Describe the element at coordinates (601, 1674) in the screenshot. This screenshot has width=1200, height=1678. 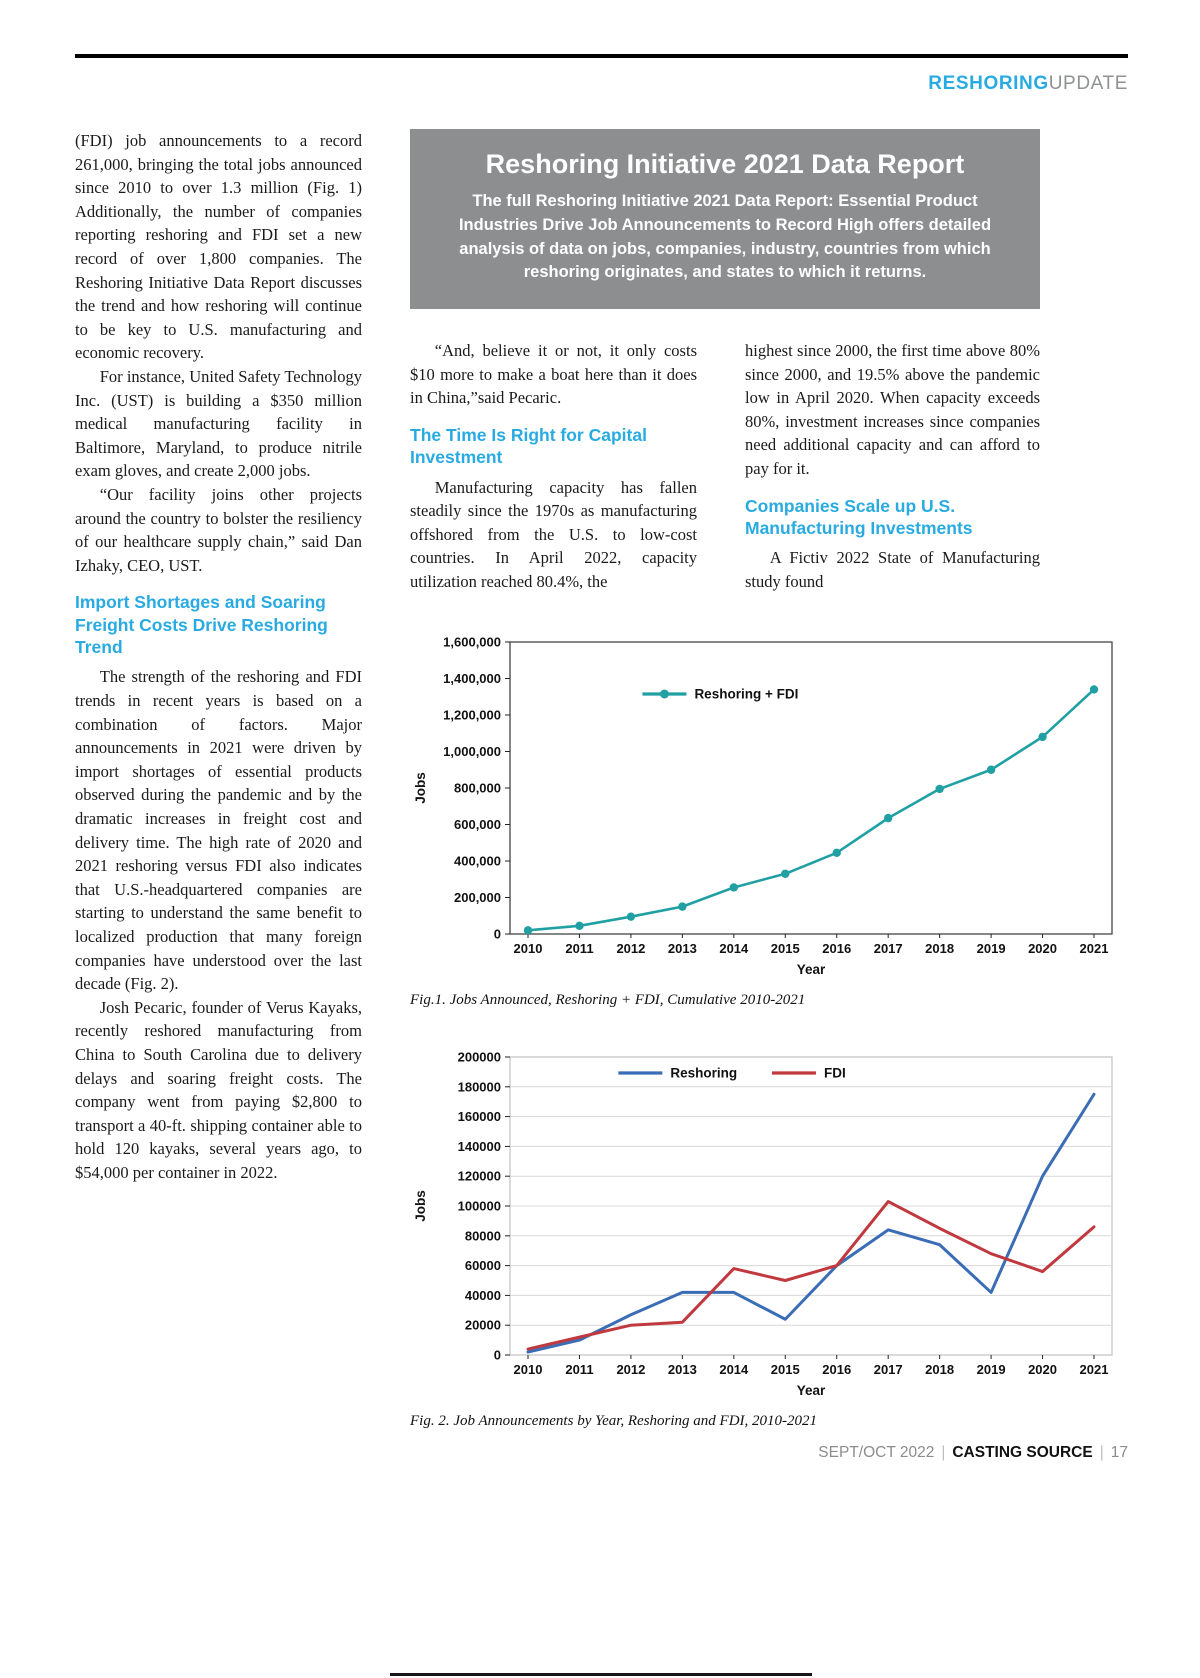
I see `page-bottom-rule` at that location.